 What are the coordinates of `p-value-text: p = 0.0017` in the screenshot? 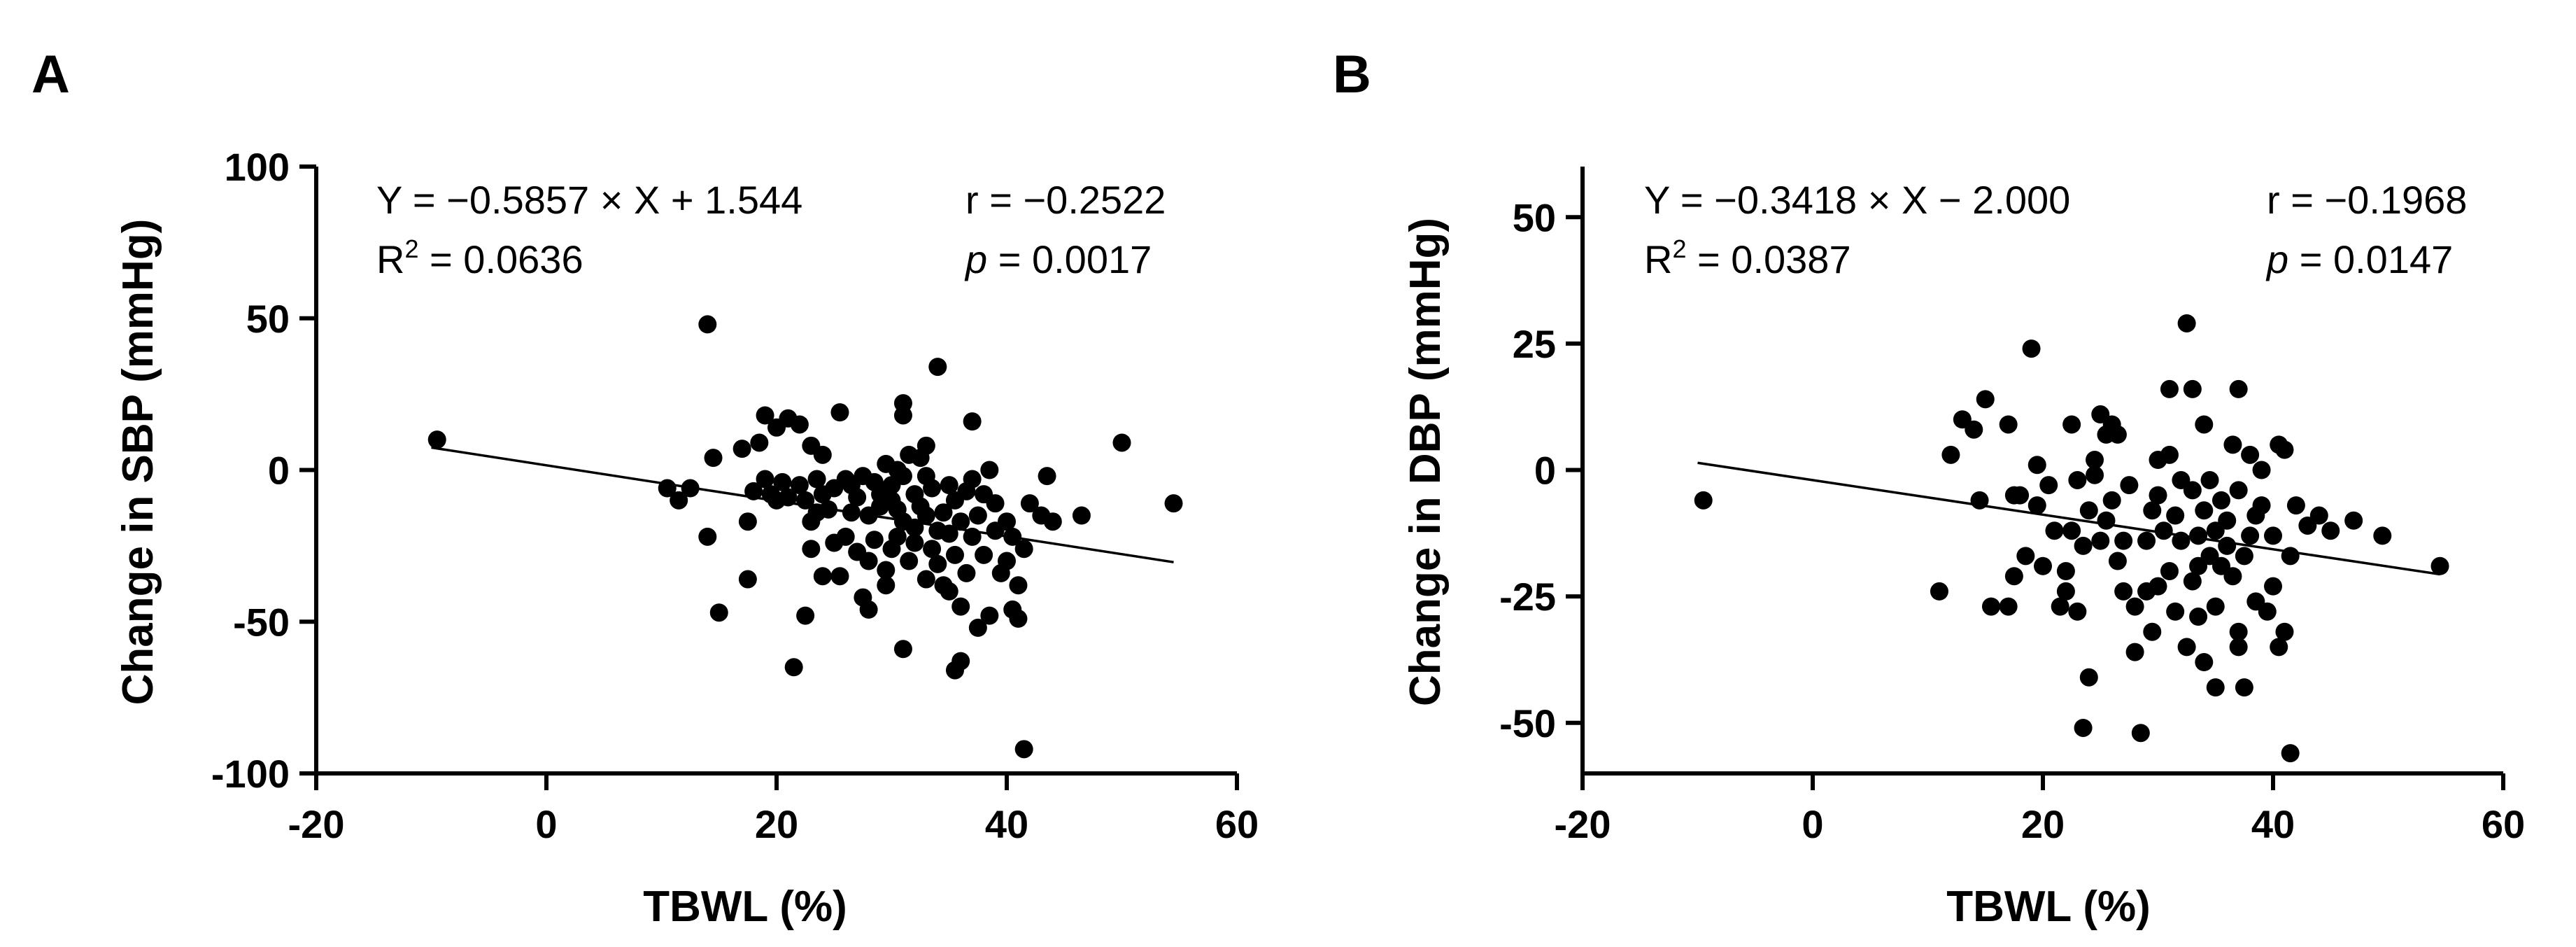 It's located at (1058, 259).